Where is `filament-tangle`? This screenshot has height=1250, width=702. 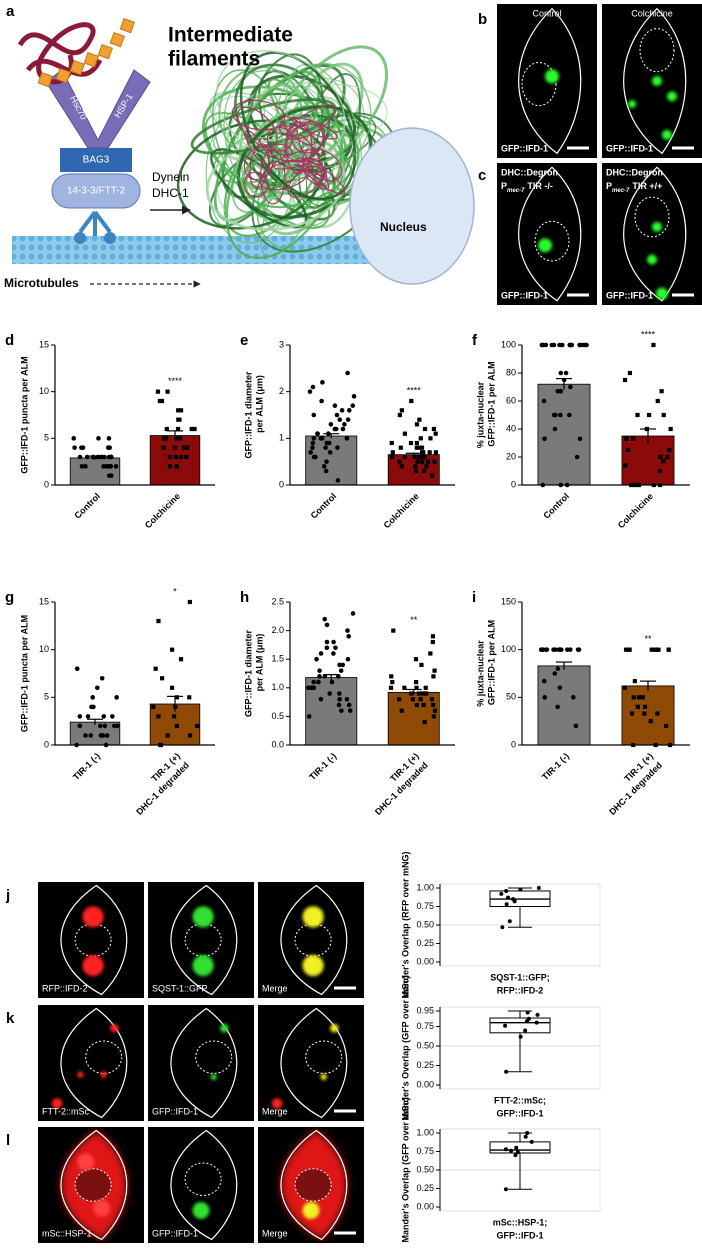 filament-tangle is located at coordinates (287, 152).